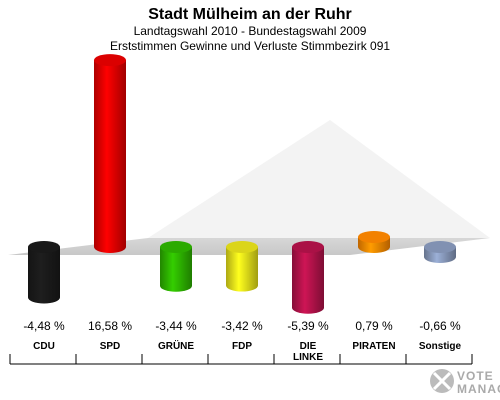 This screenshot has width=500, height=400. Describe the element at coordinates (110, 326) in the screenshot. I see `value-label: 16,58 %` at that location.